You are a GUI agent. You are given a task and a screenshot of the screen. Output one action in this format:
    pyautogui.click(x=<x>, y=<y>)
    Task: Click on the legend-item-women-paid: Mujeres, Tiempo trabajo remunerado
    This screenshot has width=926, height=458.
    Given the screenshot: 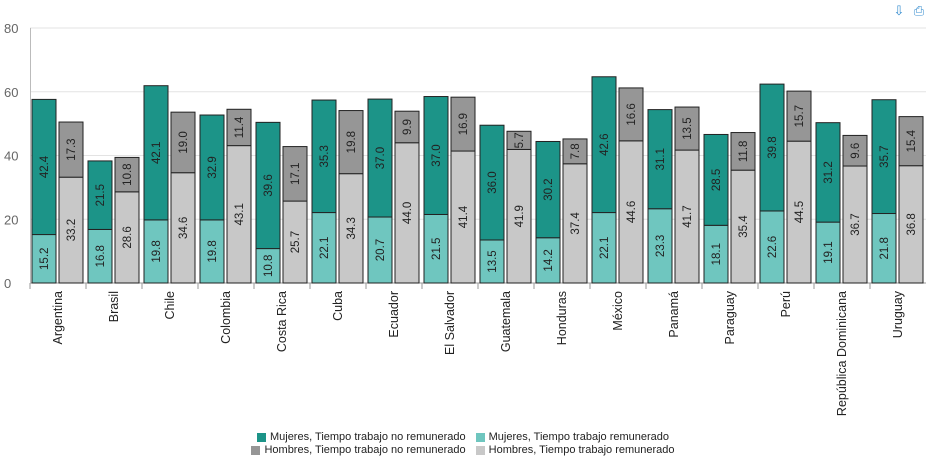 What is the action you would take?
    pyautogui.click(x=572, y=437)
    